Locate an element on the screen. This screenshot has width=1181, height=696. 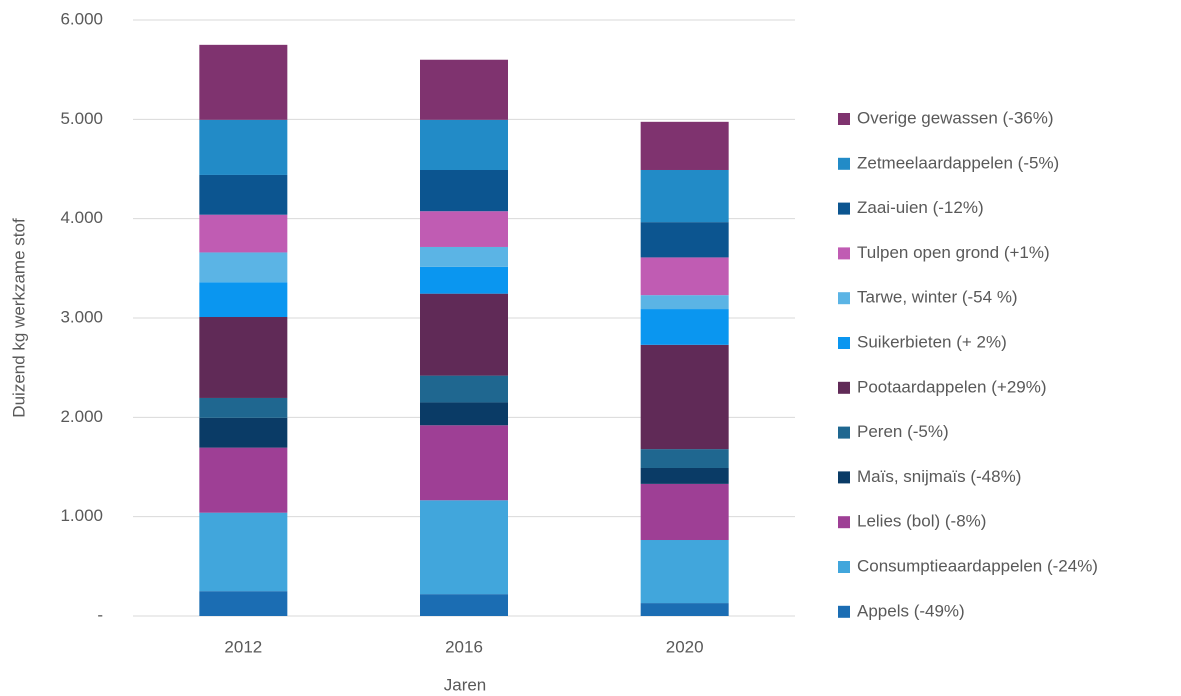
x-tick-label: 2016 is located at coordinates (464, 646).